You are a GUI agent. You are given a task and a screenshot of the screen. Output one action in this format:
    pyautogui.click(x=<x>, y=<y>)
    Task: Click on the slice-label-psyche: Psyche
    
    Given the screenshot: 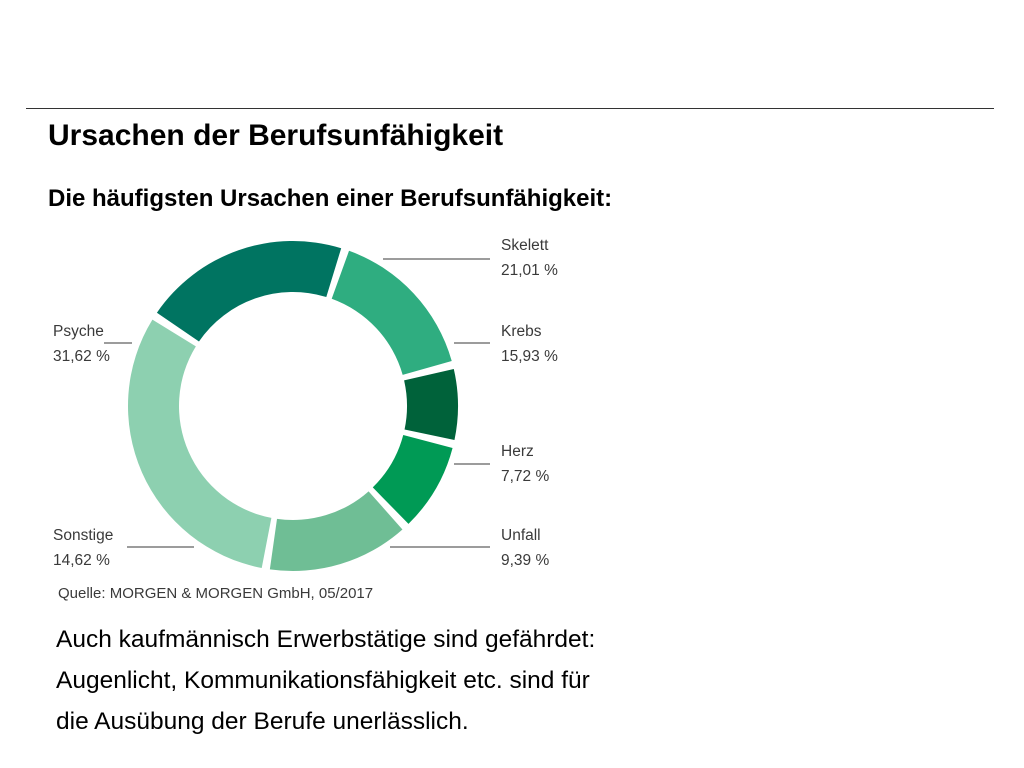 What is the action you would take?
    pyautogui.click(x=78, y=331)
    